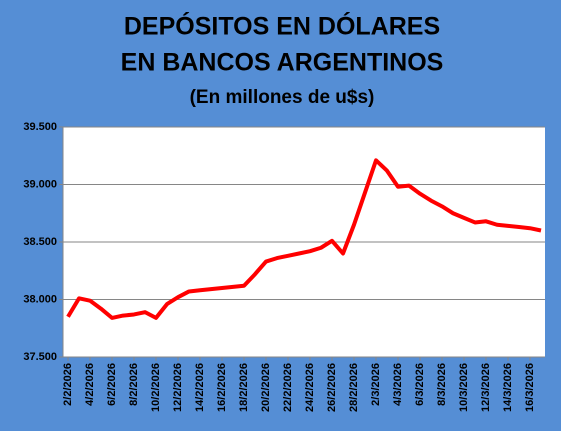 This screenshot has height=431, width=561. I want to click on x-tick-label: 18/2/2026, so click(244, 387).